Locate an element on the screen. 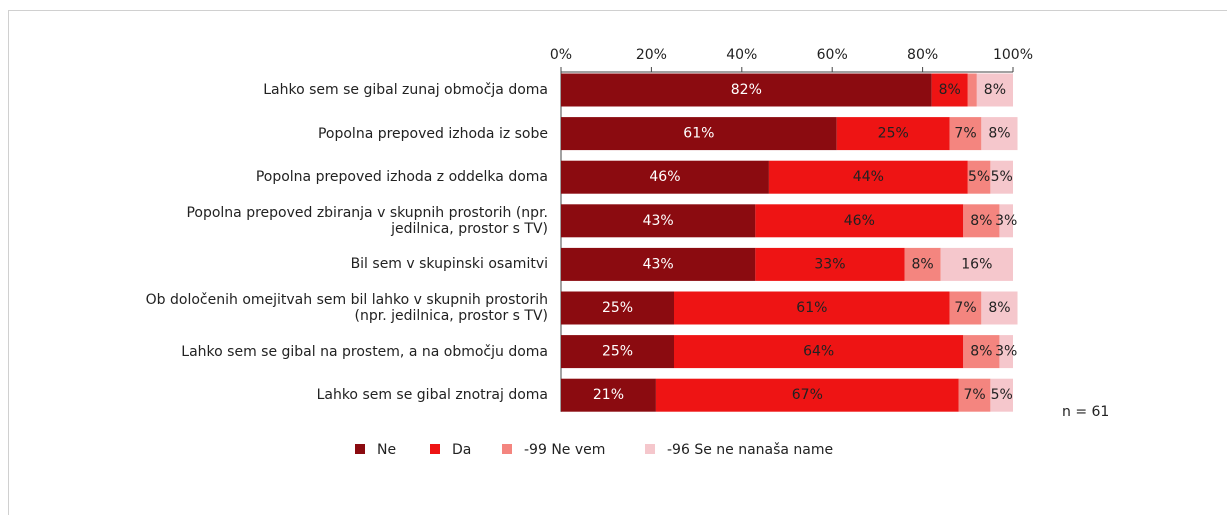  value-label: 44% is located at coordinates (868, 177).